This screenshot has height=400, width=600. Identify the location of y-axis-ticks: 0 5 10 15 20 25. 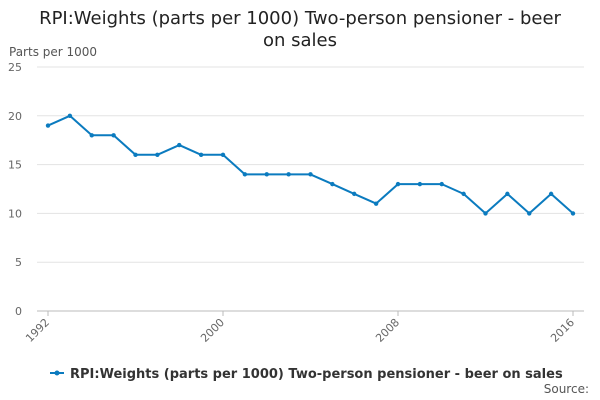
(15, 189).